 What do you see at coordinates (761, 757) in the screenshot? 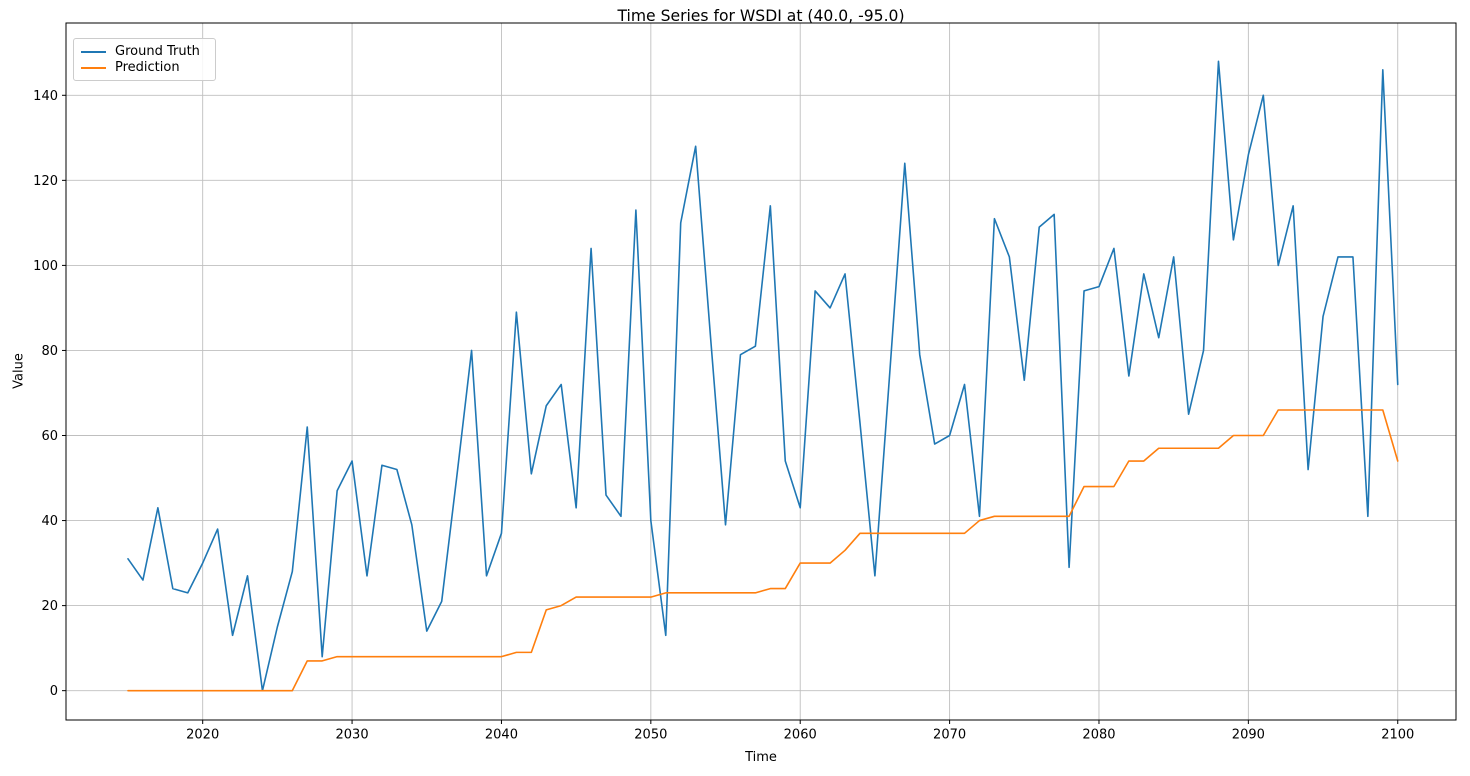
I see `x-axis-label: Time` at bounding box center [761, 757].